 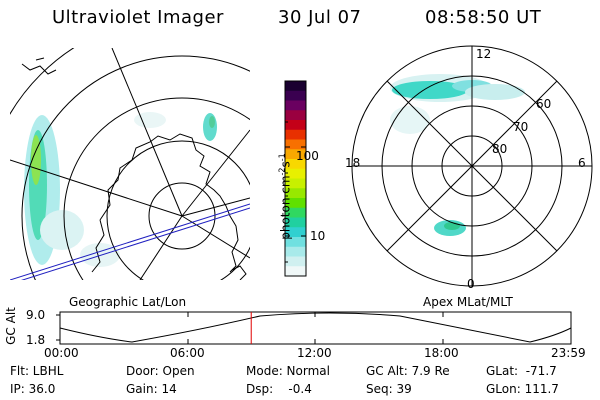 What do you see at coordinates (441, 353) in the screenshot?
I see `timeline-xtick-1800: 18:00` at bounding box center [441, 353].